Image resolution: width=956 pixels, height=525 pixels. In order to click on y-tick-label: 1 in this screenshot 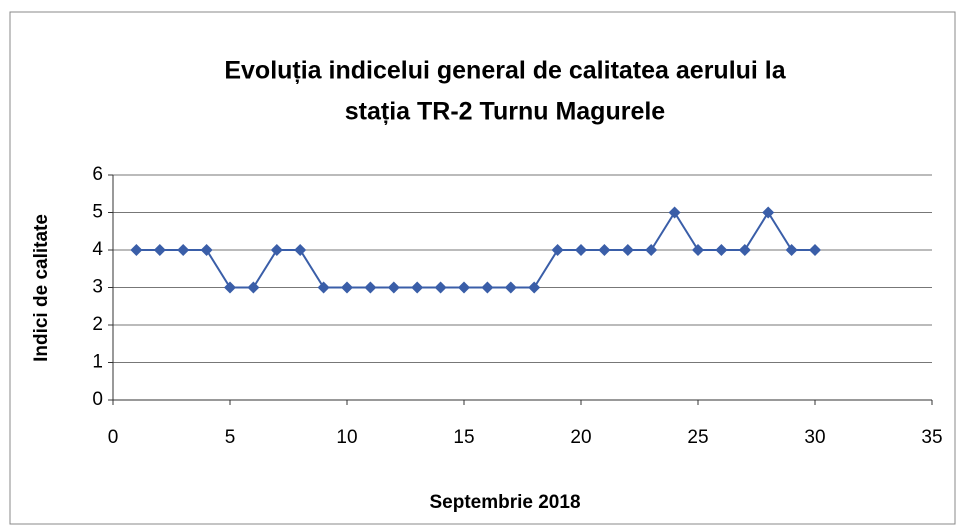, I will do `click(97, 362)`.